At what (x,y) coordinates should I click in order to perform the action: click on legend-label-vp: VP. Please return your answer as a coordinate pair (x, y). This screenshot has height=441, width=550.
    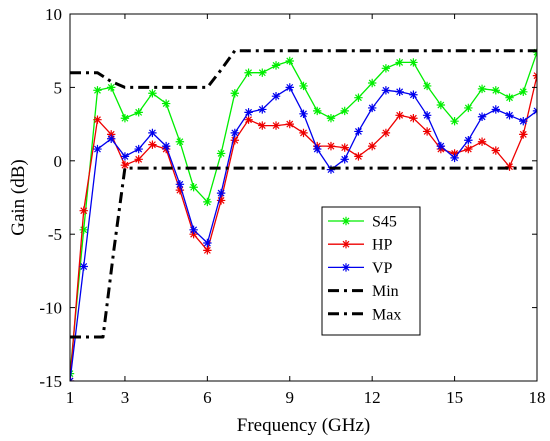
    Looking at the image, I should click on (382, 268).